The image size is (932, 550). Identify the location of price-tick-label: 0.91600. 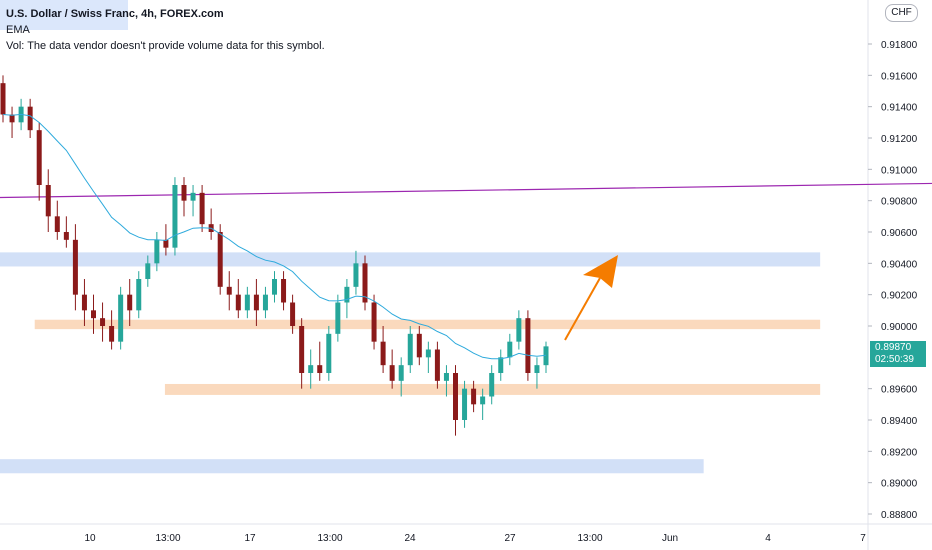
(899, 76).